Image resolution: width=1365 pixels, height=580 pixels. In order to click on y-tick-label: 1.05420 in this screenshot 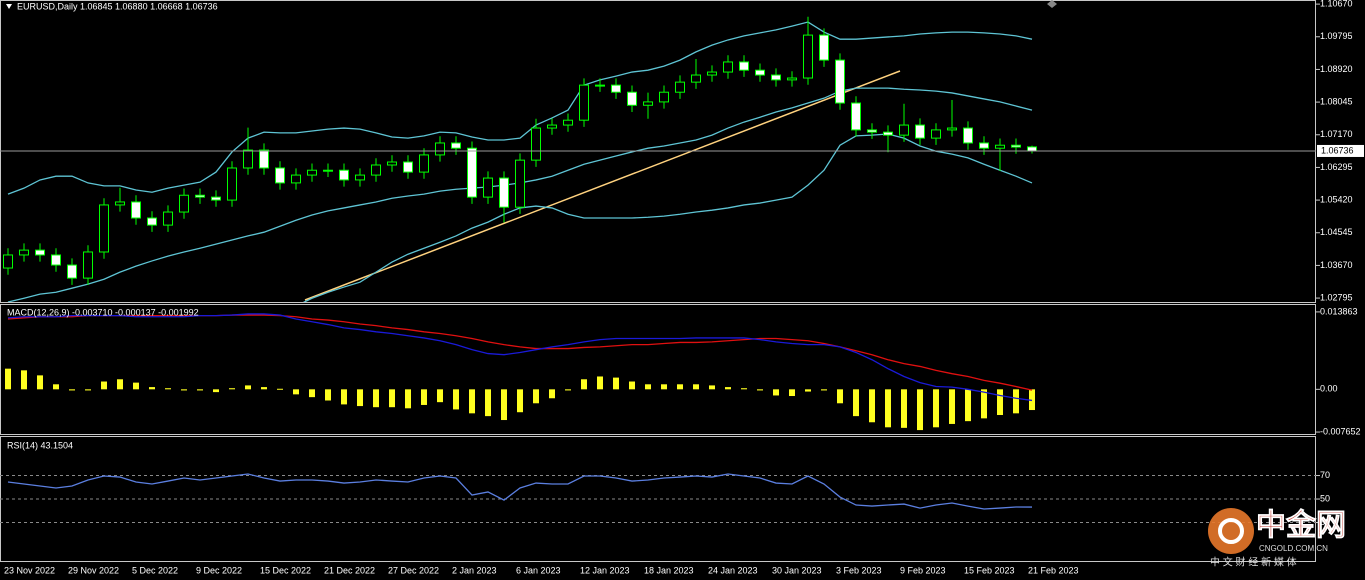, I will do `click(1336, 199)`.